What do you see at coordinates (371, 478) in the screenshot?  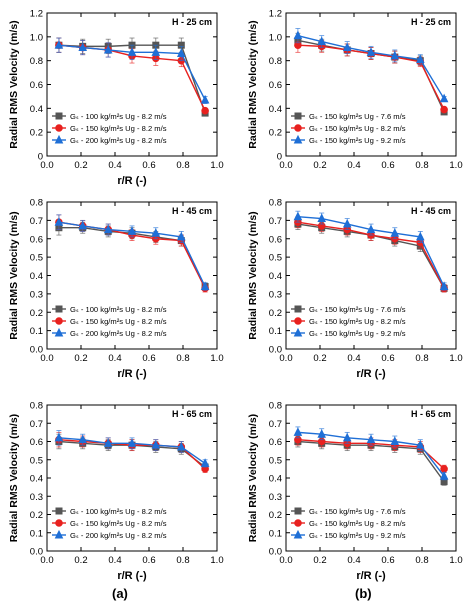 I see `plot-frame` at bounding box center [371, 478].